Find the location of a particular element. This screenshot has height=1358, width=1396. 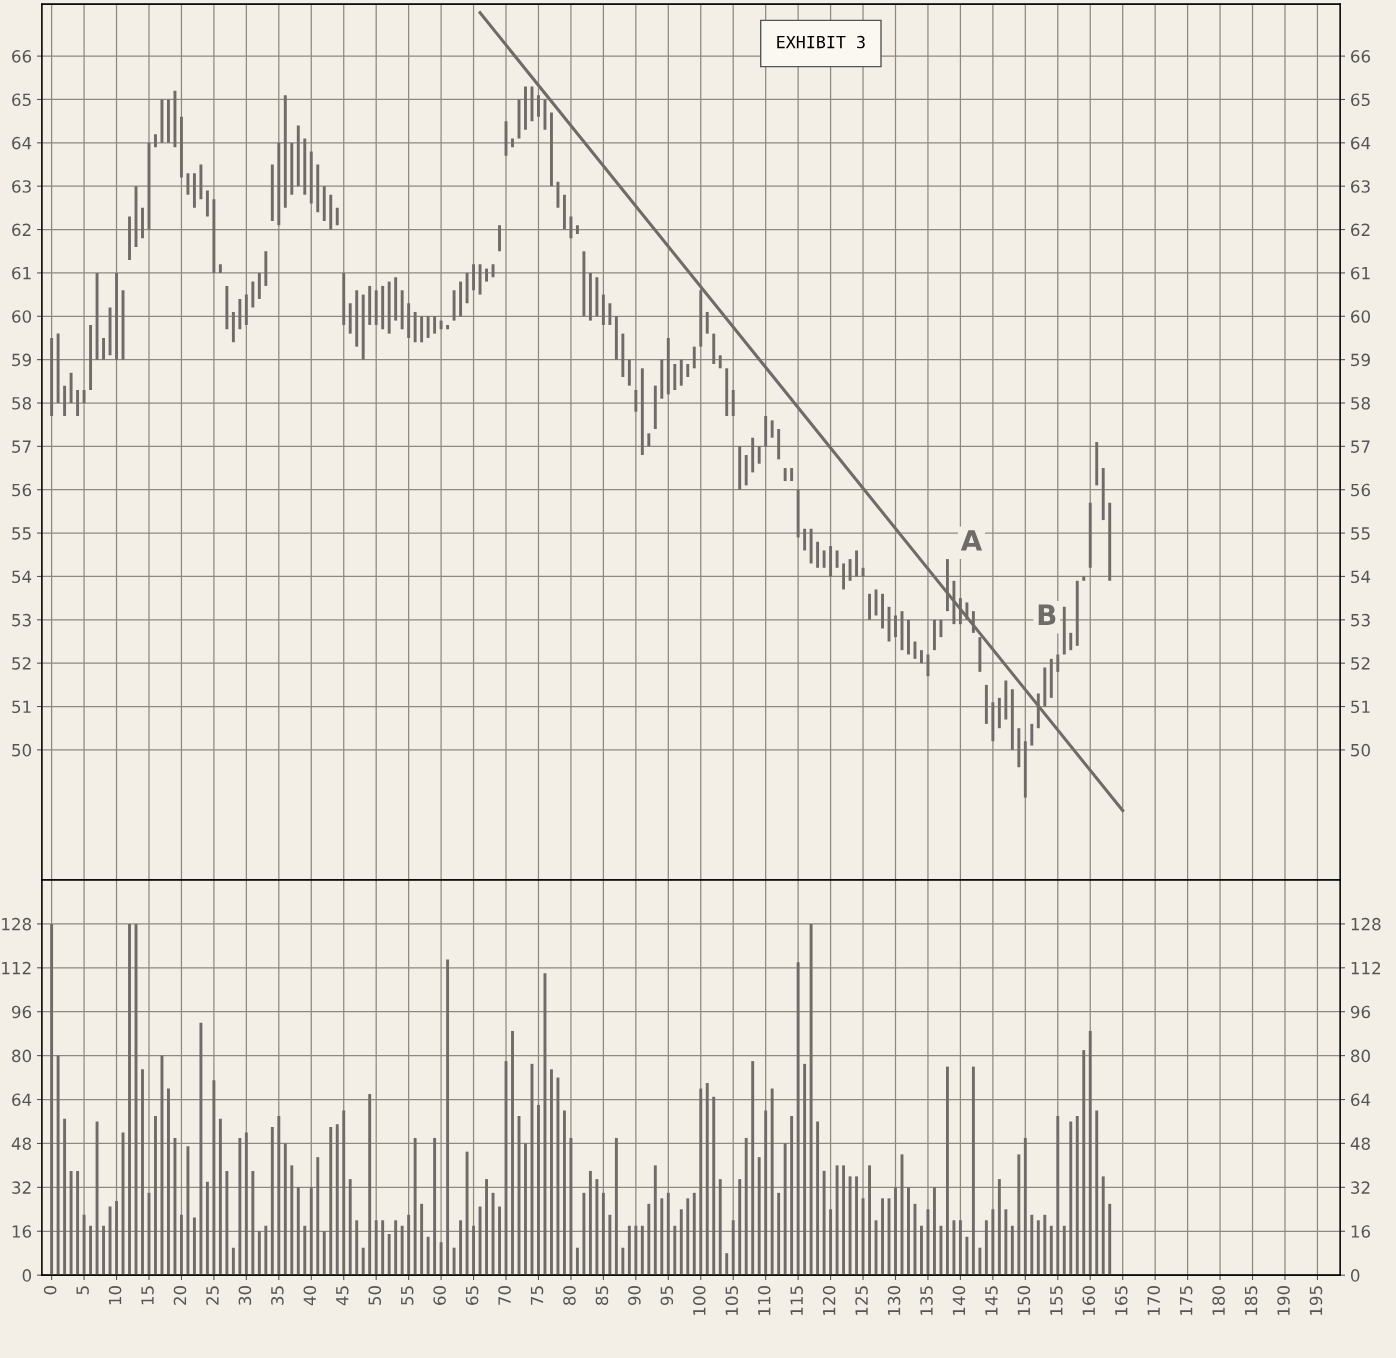

y-tick-label: 50 is located at coordinates (22, 750).